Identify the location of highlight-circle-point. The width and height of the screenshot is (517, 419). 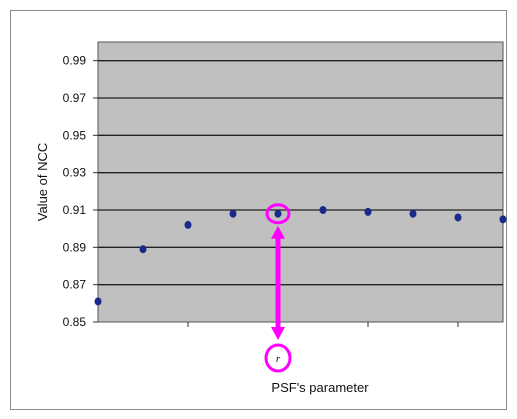
(278, 214).